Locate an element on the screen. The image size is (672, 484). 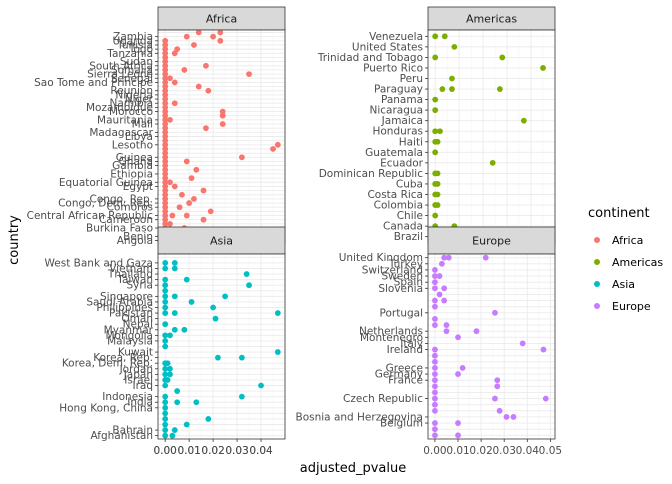
point-panama is located at coordinates (435, 99).